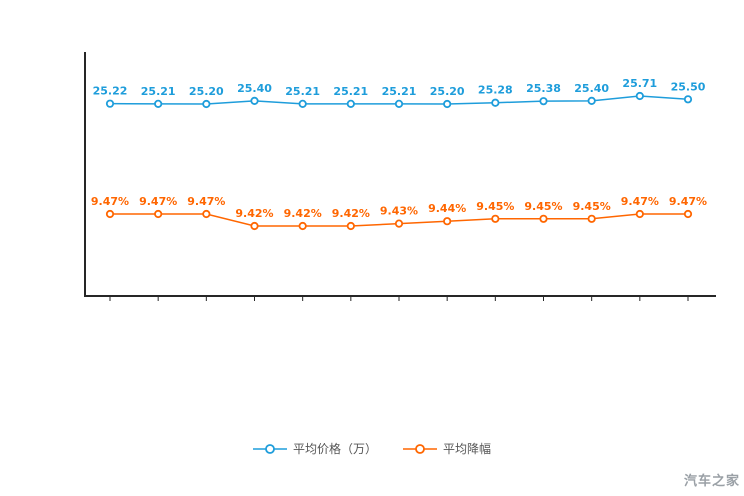 The height and width of the screenshot is (496, 744). Describe the element at coordinates (688, 86) in the screenshot. I see `svg-text: 25.50` at that location.